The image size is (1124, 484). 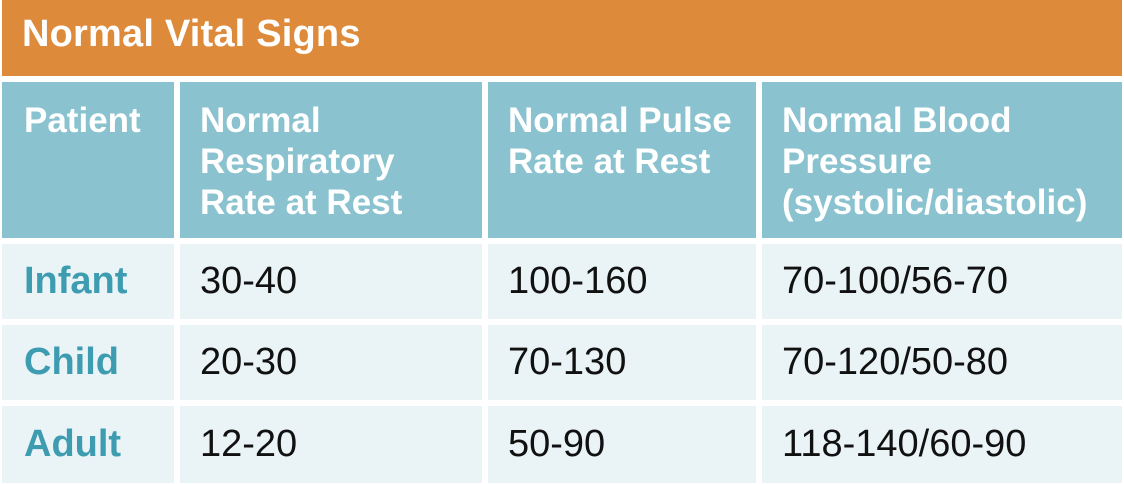 I want to click on cell-infant-respiratory: 30-40, so click(x=331, y=281).